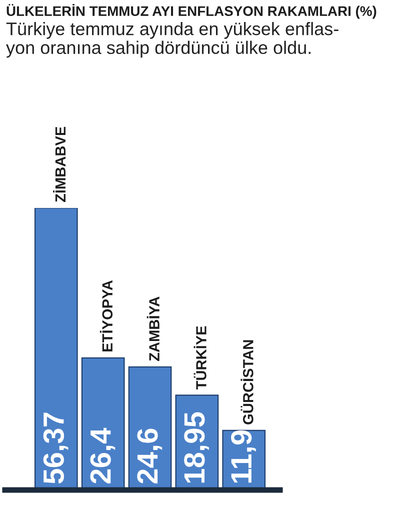 Image resolution: width=400 pixels, height=506 pixels. I want to click on chart-title: ÜLKELERİN TEMMUZ AYI ENFLASYON RAKAMLARI (%), so click(191, 11).